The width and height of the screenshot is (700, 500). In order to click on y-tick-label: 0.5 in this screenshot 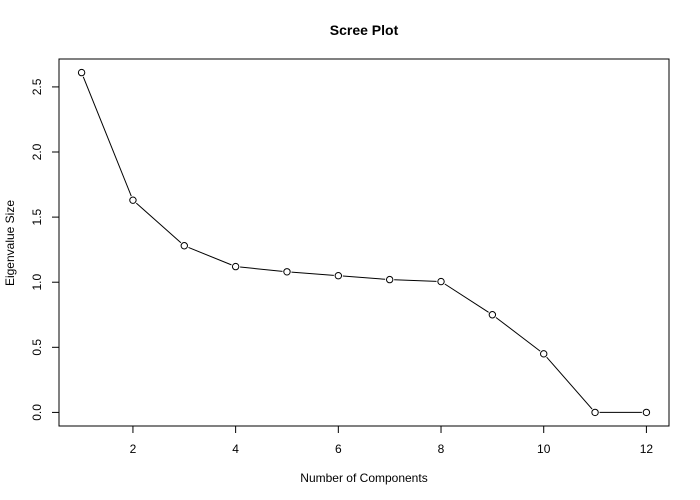, I will do `click(37, 347)`.